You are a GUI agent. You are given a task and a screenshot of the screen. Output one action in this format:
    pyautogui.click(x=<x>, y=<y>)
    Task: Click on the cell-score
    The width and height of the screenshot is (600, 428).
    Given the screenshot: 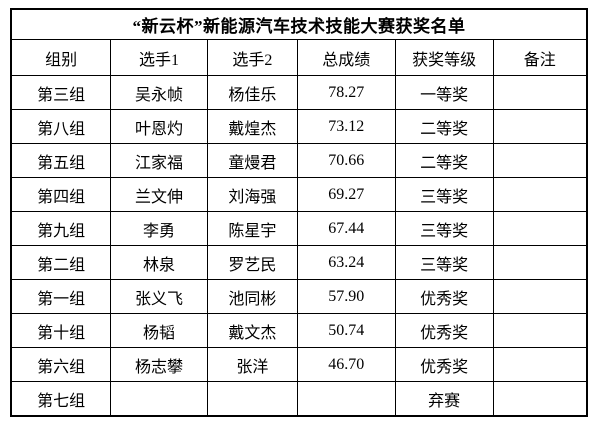 What is the action you would take?
    pyautogui.click(x=346, y=399)
    